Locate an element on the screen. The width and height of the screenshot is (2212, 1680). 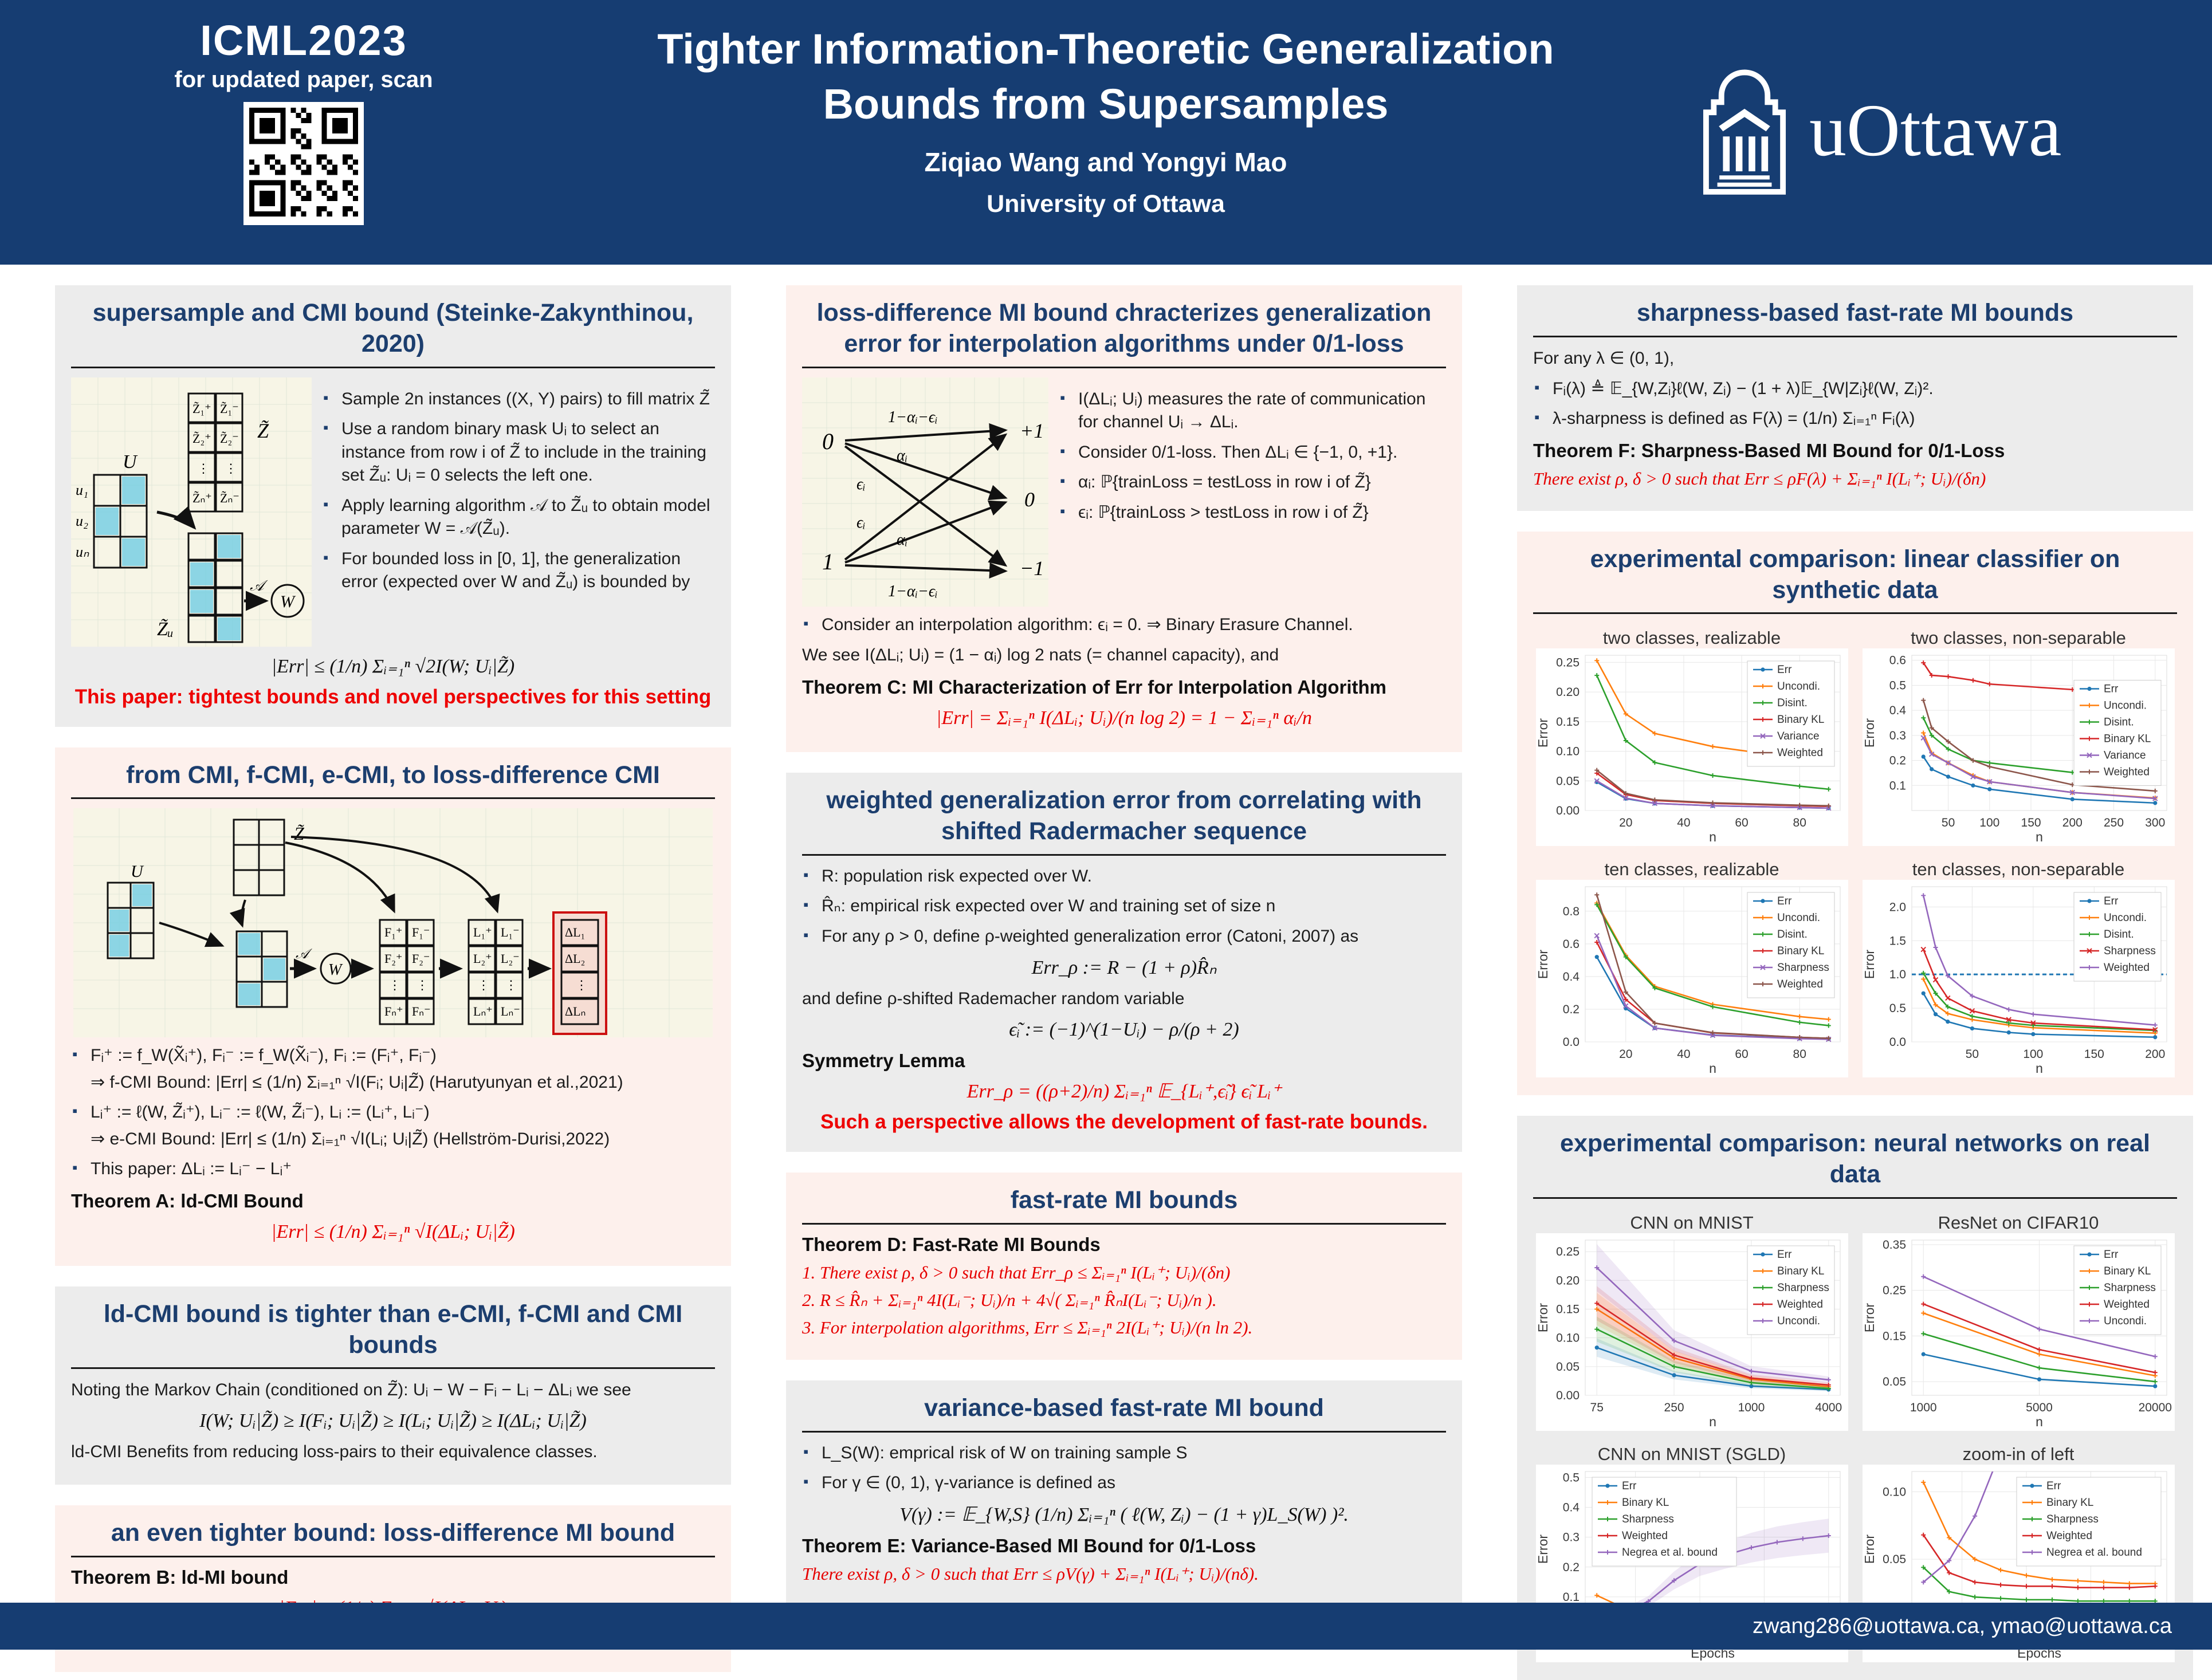
cmi-bound-formula: |Err| ≤ (1/n) Σᵢ₌₁ⁿ √2I(W; Uᵢ|Z̃) is located at coordinates (393, 666).